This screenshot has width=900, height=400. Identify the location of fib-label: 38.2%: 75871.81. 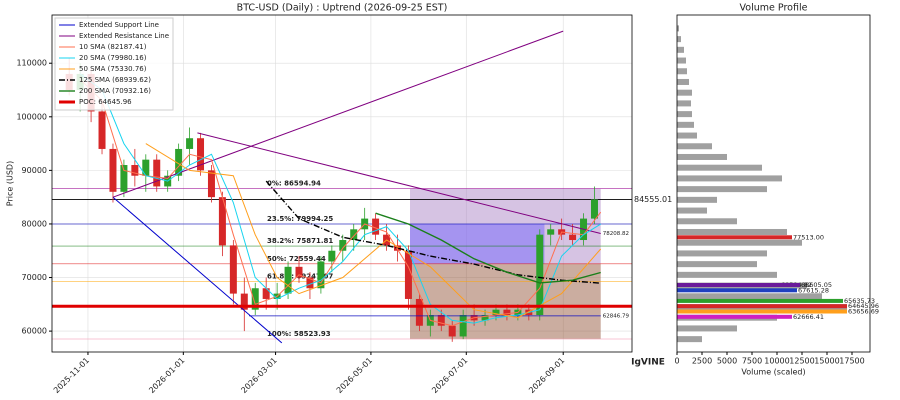
(300, 241).